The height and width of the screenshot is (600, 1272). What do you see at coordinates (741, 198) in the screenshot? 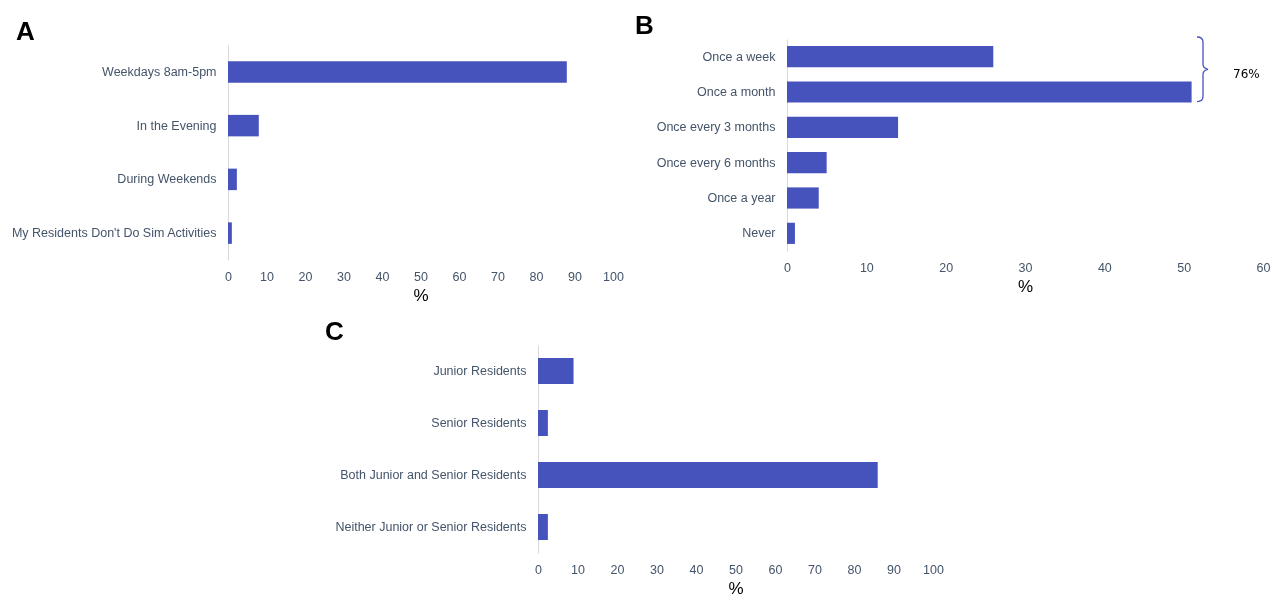
I see `y-tick-label: Once a year` at bounding box center [741, 198].